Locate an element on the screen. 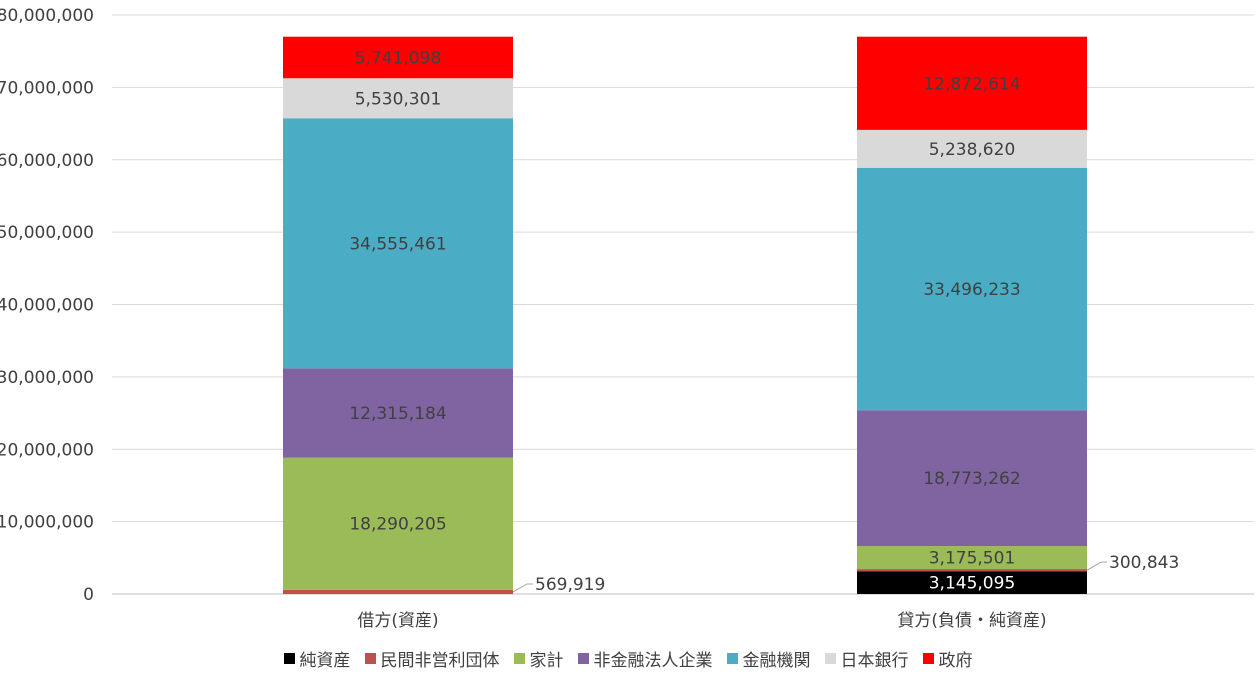 This screenshot has height=673, width=1256. data-label: 5,238,620 is located at coordinates (972, 150).